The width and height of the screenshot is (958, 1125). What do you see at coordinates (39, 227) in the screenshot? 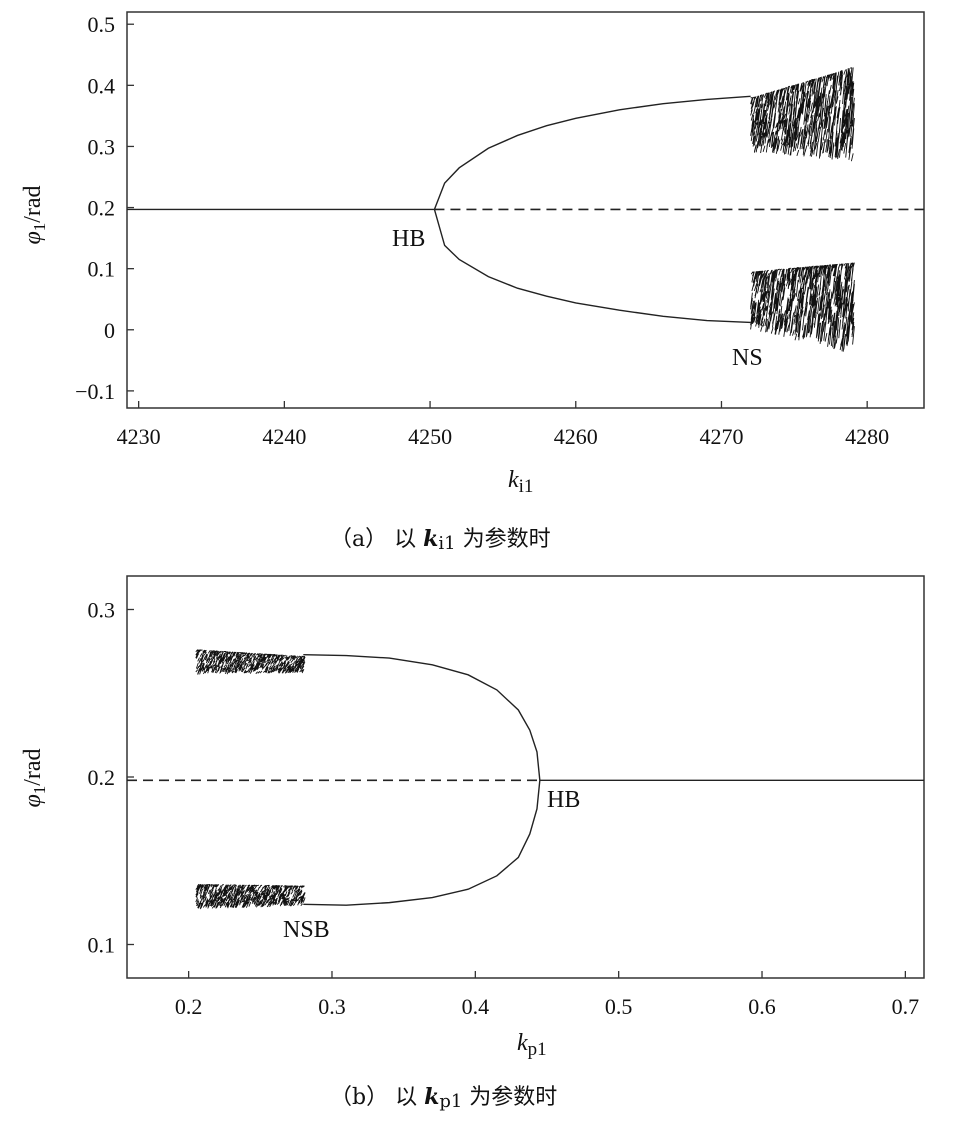
I see `panel-a-ylabel-sub: 1` at bounding box center [39, 227].